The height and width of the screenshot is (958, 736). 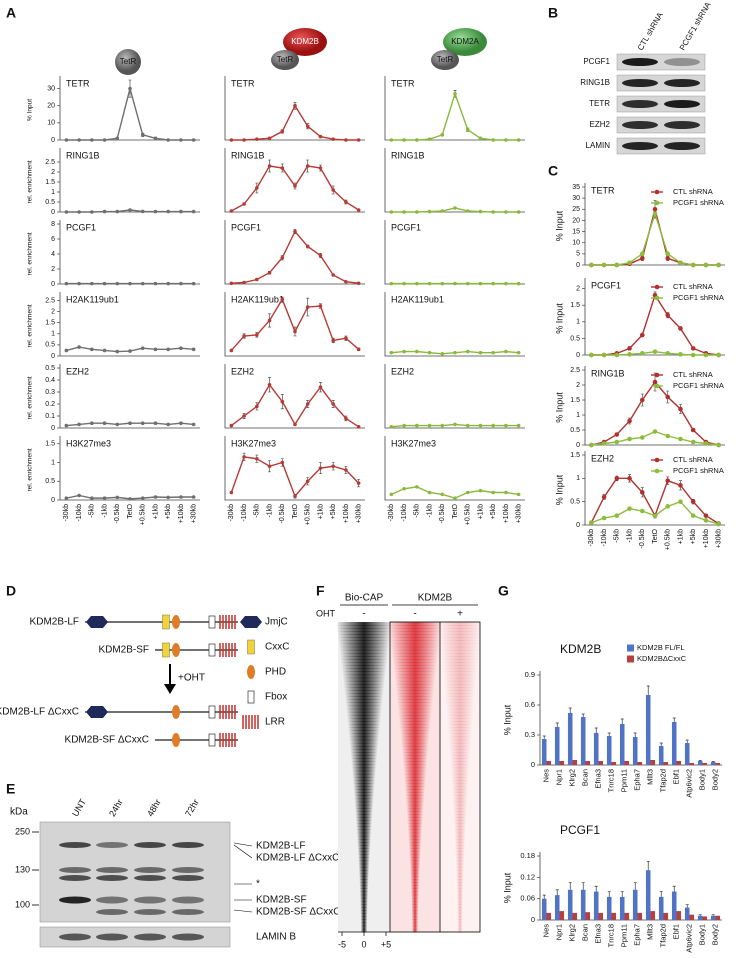 I want to click on x-tick-label: Efna3, so click(x=597, y=934).